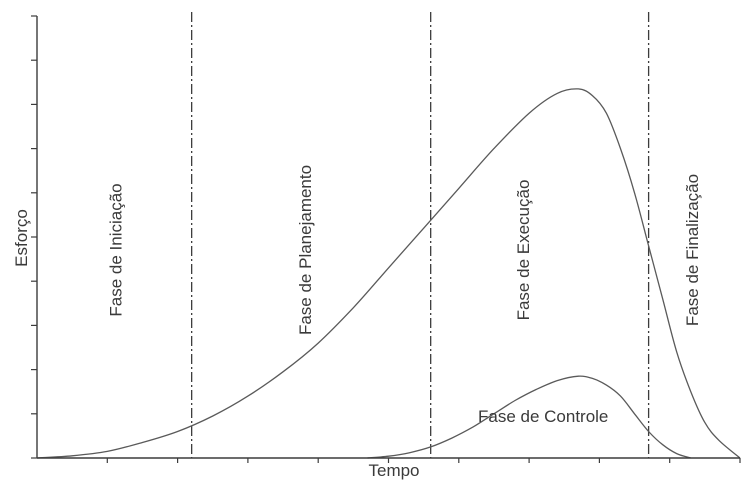 This screenshot has height=482, width=743. I want to click on x-axis-label: Tempo, so click(393, 470).